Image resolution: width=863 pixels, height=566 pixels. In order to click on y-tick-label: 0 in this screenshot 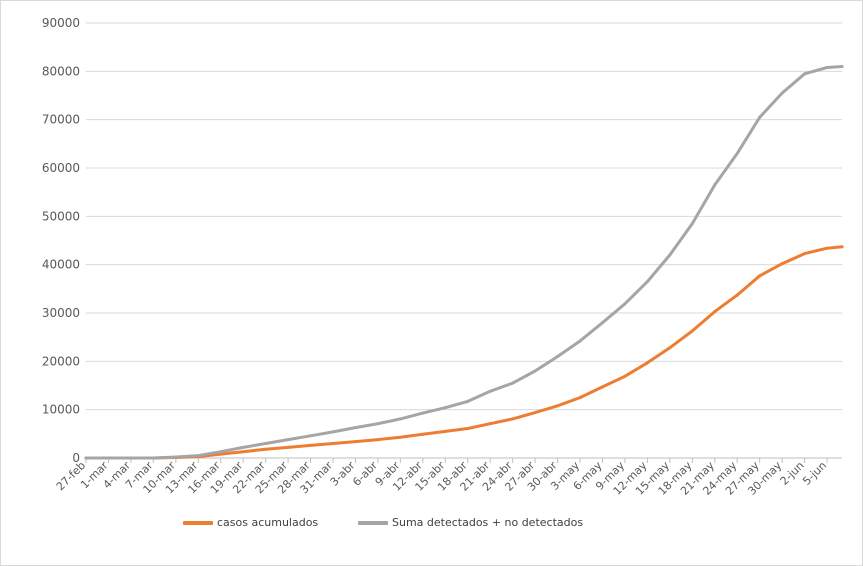, I will do `click(76, 458)`.